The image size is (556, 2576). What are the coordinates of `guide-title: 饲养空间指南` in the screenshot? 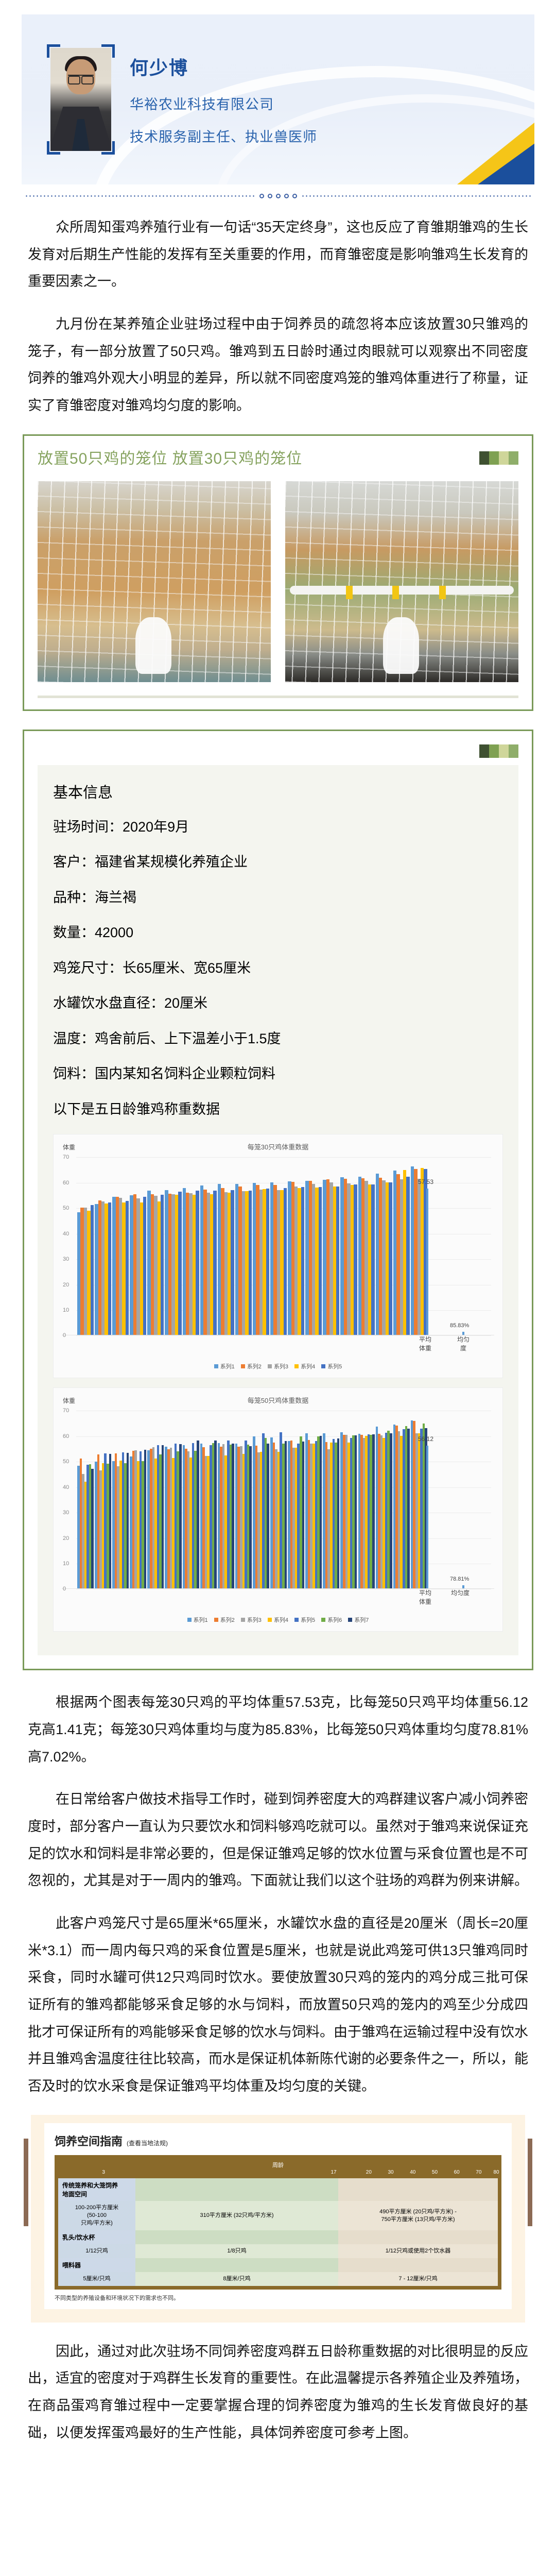 It's located at (89, 2141).